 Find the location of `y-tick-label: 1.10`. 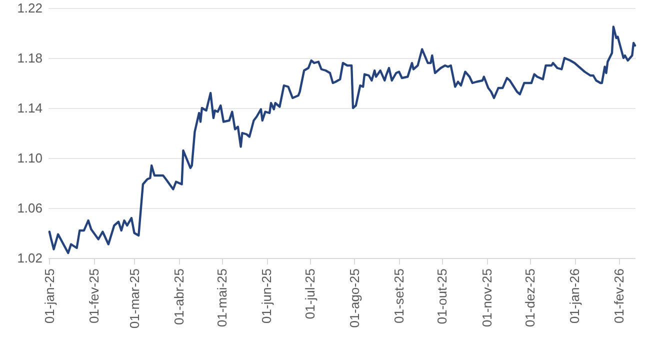

y-tick-label: 1.10 is located at coordinates (29, 158).